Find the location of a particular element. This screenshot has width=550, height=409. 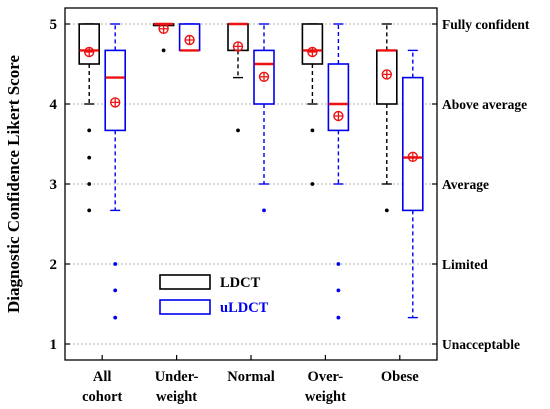

legend-label: uLDCT is located at coordinates (244, 308).